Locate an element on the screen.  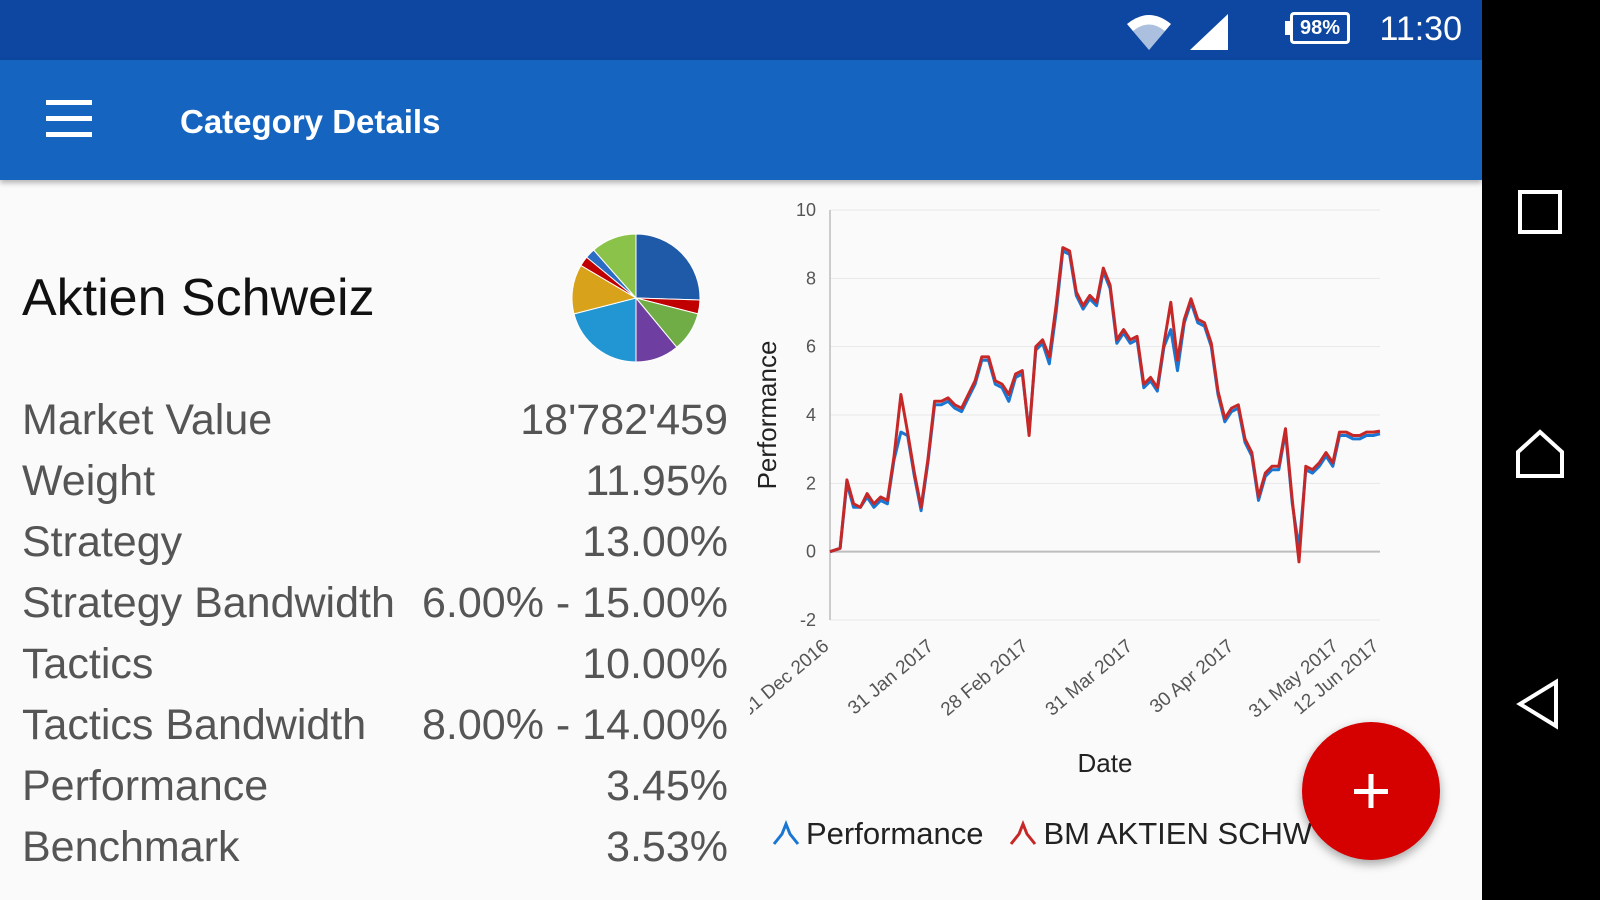
detail-row: Tactics Bandwidth 8.00% - 14.00% is located at coordinates (375, 725).